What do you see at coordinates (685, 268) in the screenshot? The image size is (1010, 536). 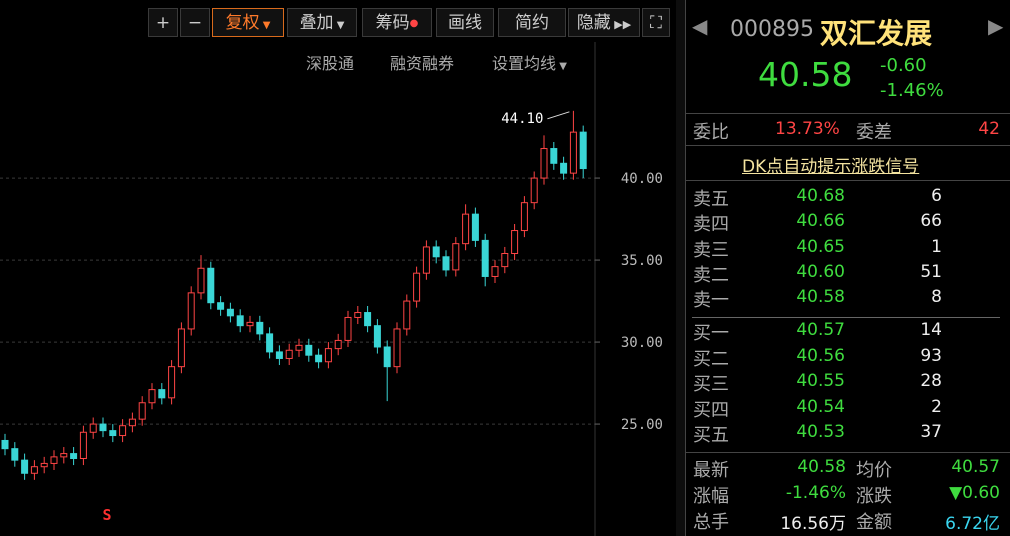 I see `divider` at bounding box center [685, 268].